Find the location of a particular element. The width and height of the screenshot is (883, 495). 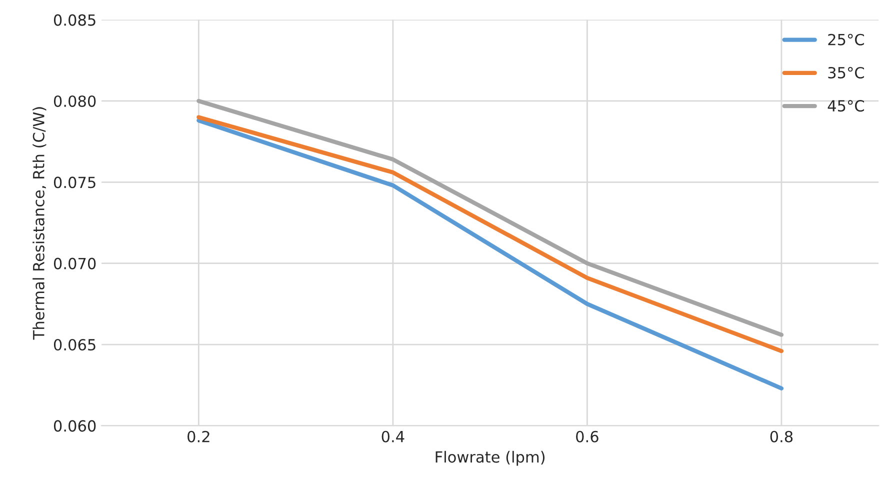

y-tick-label: 0.065 is located at coordinates (75, 344).